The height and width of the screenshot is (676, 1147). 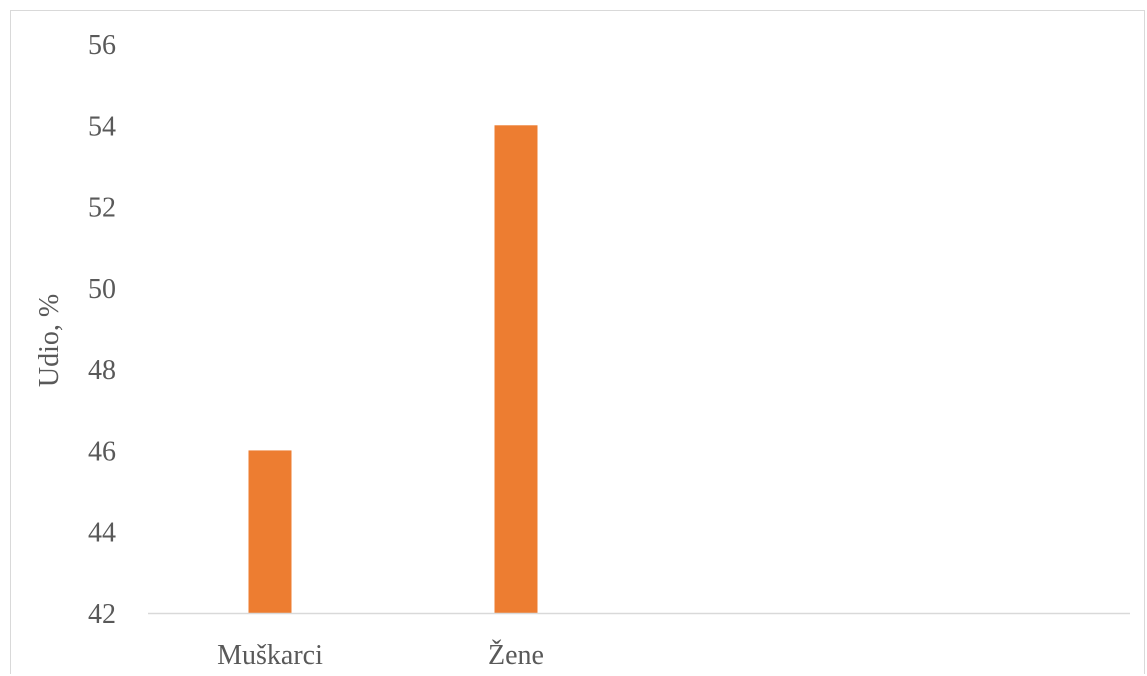 What do you see at coordinates (102, 208) in the screenshot?
I see `y-tick-label: 52` at bounding box center [102, 208].